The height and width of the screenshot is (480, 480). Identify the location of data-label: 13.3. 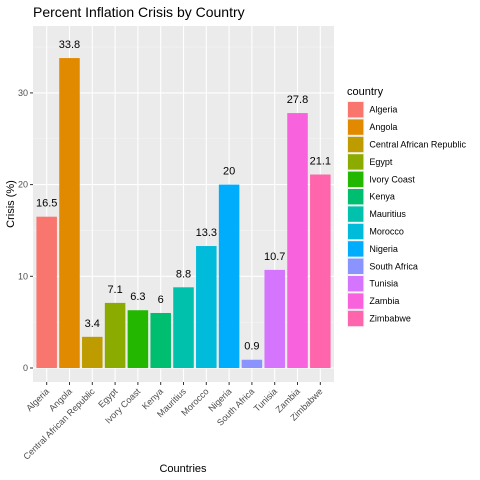
(206, 233).